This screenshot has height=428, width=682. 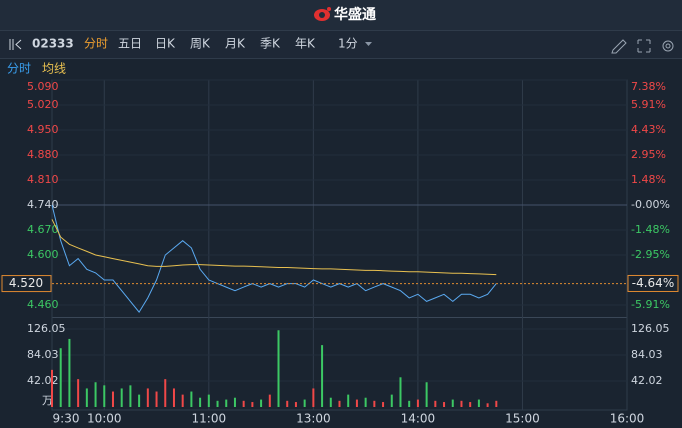 I want to click on current-change-box, so click(x=653, y=283).